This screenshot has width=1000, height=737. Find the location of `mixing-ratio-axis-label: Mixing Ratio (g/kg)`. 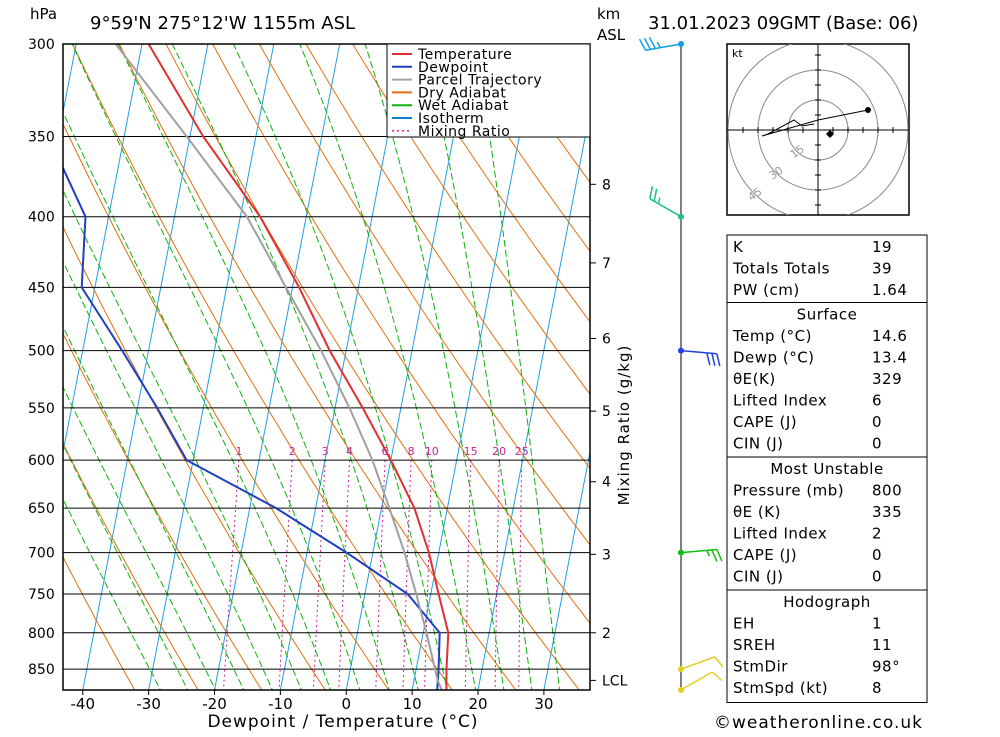

mixing-ratio-axis-label: Mixing Ratio (g/kg) is located at coordinates (624, 425).